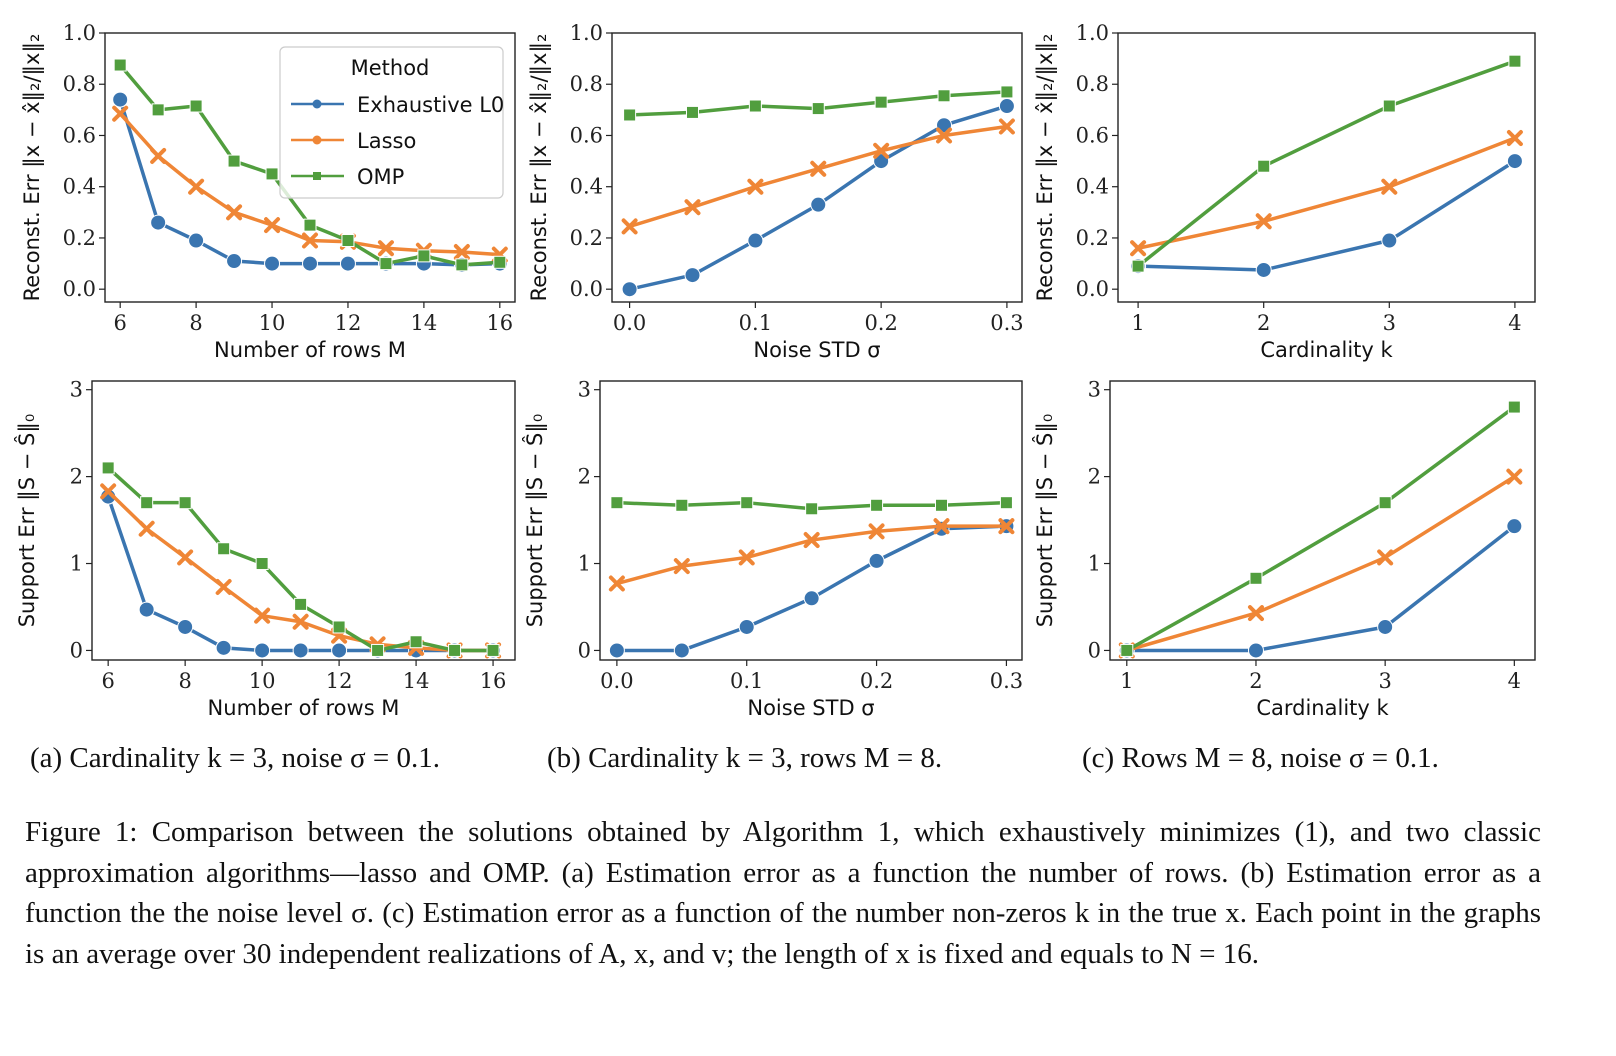 The image size is (1616, 1056). I want to click on subcaption-c: (c) Rows M = 8, noise σ = 0.1., so click(1260, 758).